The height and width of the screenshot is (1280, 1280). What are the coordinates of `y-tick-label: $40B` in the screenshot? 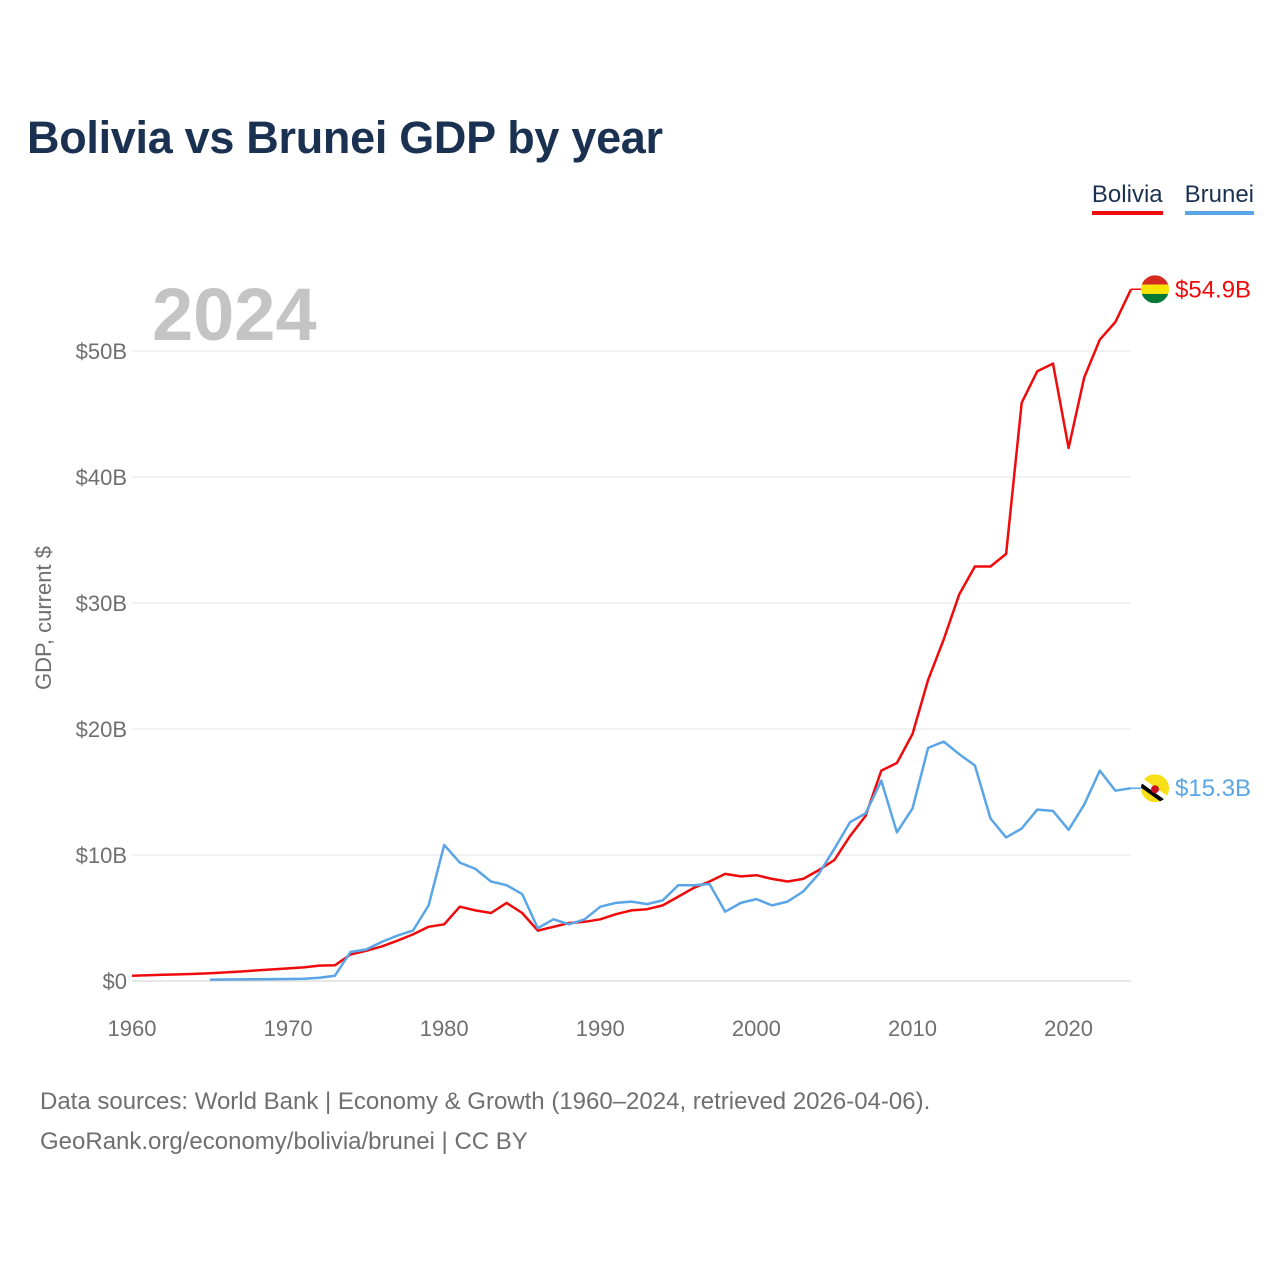 It's located at (101, 477).